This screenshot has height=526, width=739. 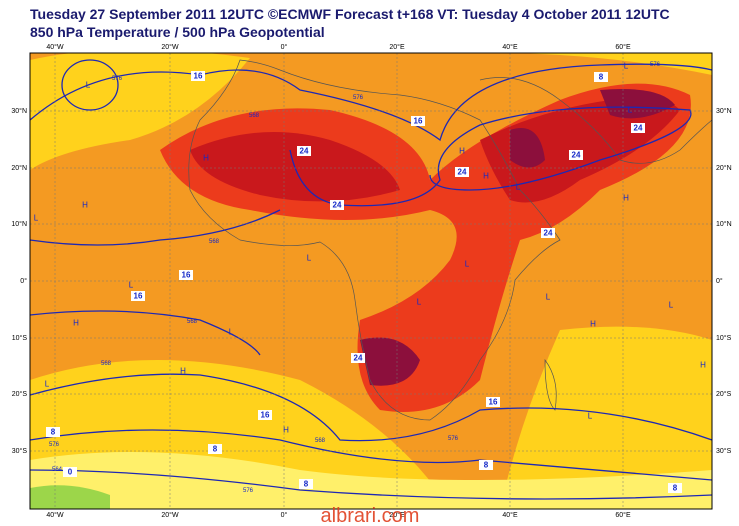 What do you see at coordinates (57, 470) in the screenshot?
I see `geopotential-label: 564` at bounding box center [57, 470].